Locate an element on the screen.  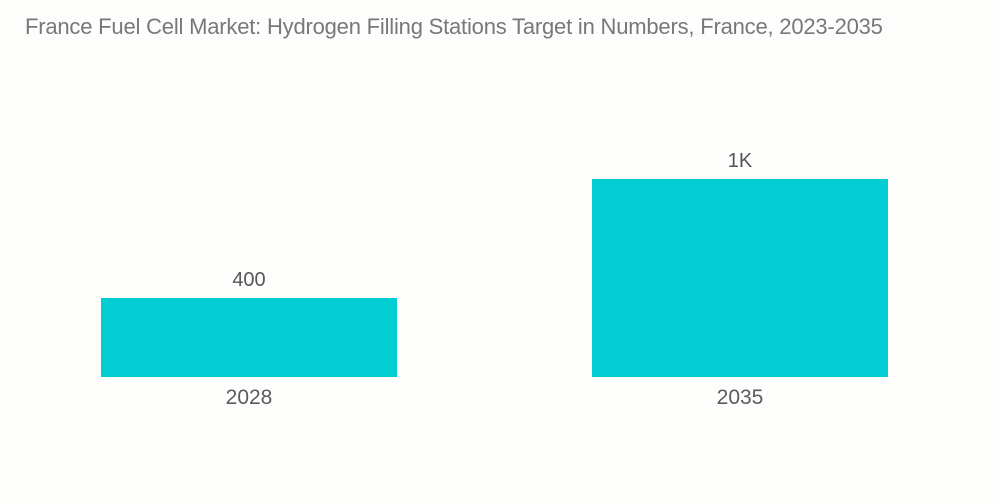
bar-group-2028: 400 is located at coordinates (249, 322).